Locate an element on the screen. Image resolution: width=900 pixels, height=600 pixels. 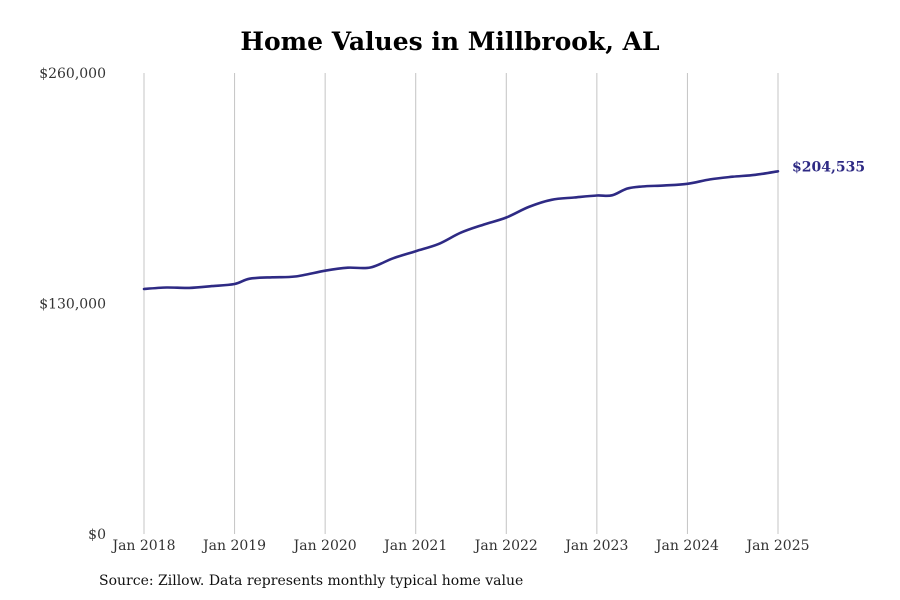
x-tick-label: Jan 2024 is located at coordinates (686, 546).